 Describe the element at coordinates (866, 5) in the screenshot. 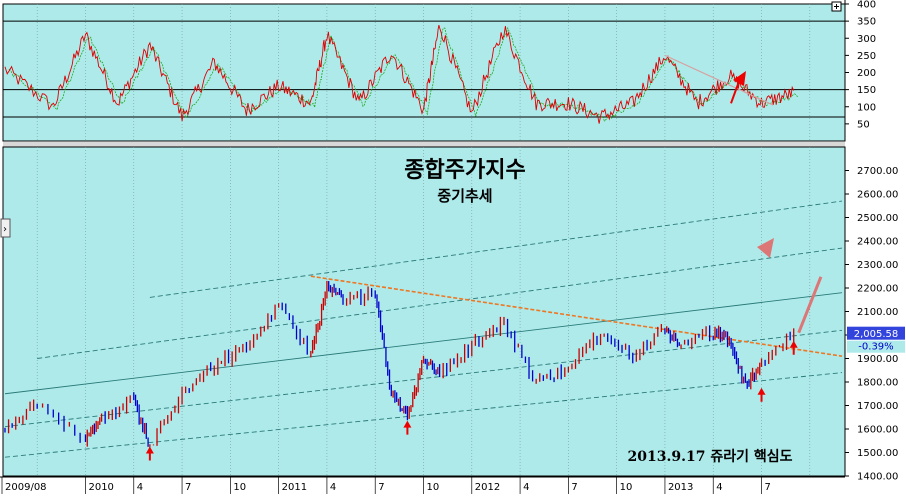

I see `osc-tick-label: 400` at that location.